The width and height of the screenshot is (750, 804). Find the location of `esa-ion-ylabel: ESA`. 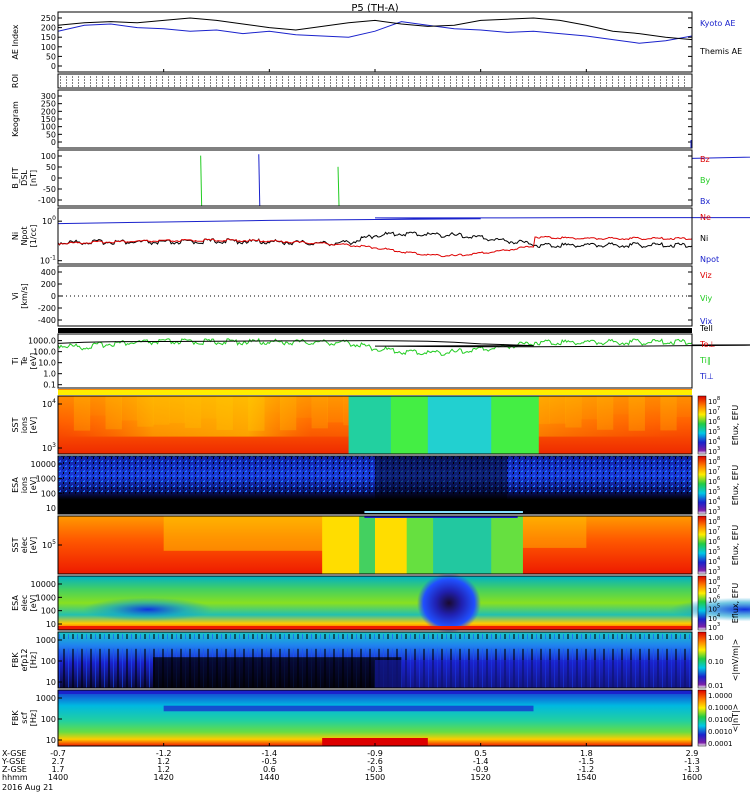

esa-ion-ylabel: ESA is located at coordinates (15, 485).